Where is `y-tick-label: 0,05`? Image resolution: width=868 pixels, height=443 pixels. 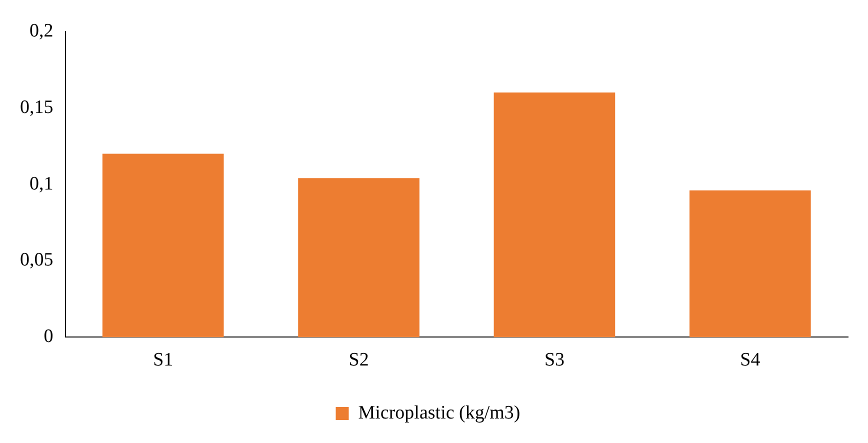 y-tick-label: 0,05 is located at coordinates (37, 260).